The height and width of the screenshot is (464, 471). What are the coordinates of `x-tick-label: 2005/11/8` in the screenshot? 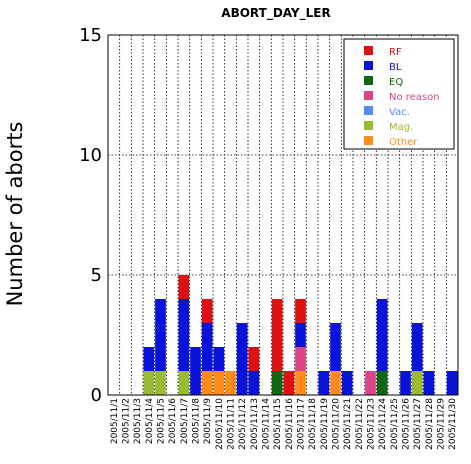 It's located at (197, 421).